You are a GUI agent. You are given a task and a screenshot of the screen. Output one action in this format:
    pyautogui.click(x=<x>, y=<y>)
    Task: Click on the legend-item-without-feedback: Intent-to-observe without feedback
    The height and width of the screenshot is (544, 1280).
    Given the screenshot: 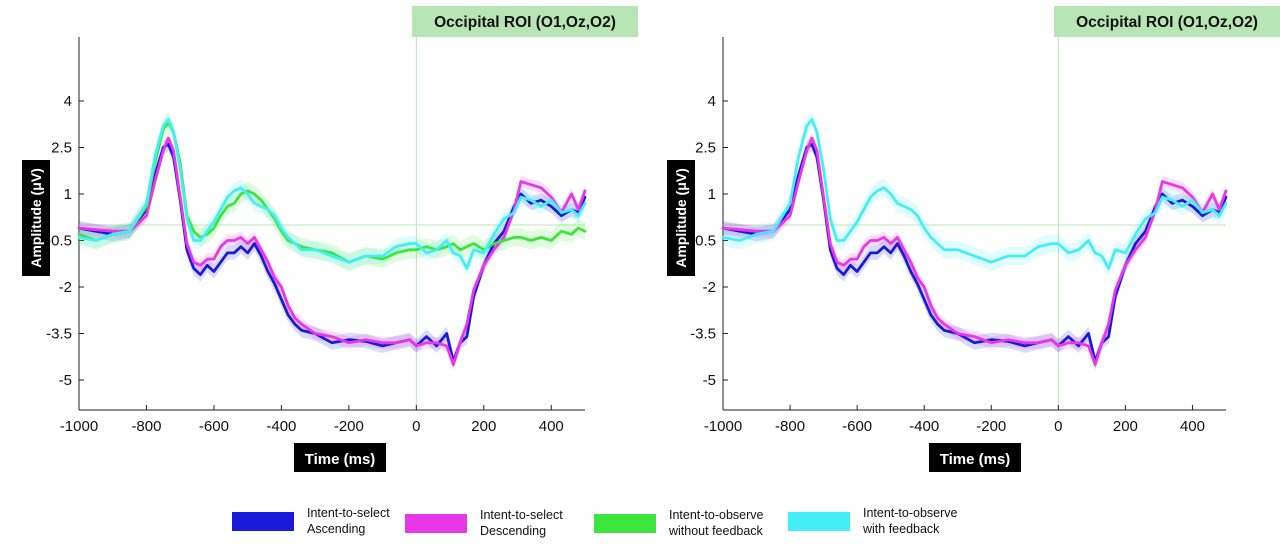 What is the action you would take?
    pyautogui.click(x=679, y=523)
    